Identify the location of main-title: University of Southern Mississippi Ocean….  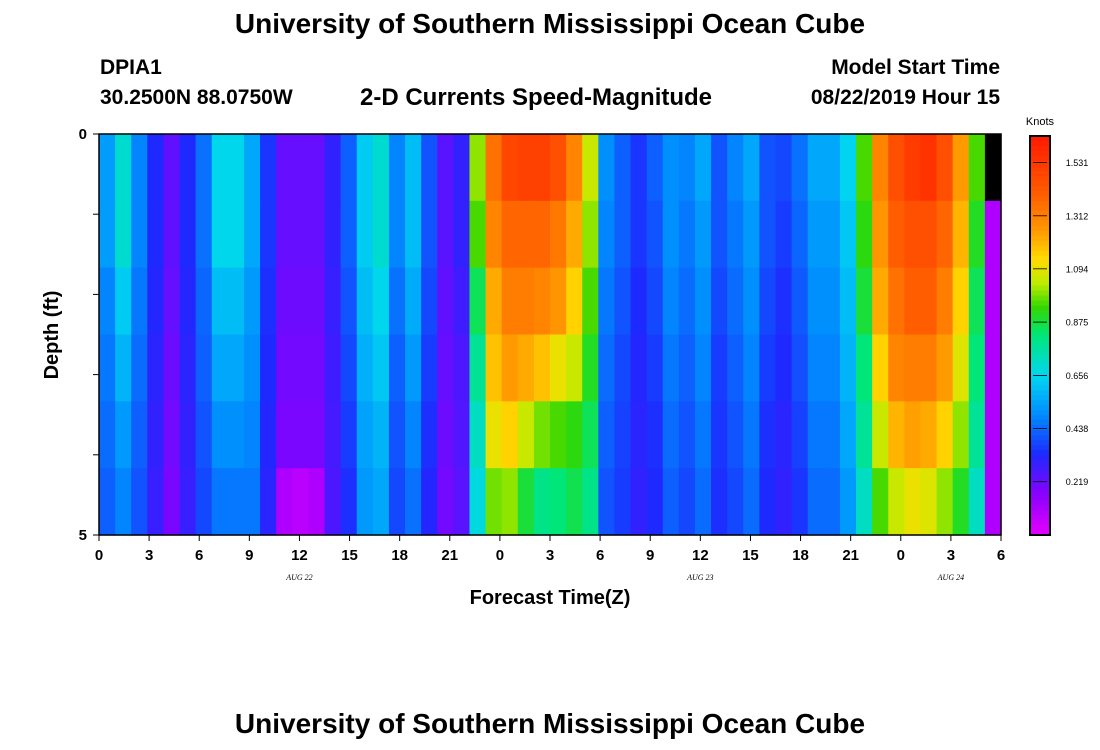
(550, 23).